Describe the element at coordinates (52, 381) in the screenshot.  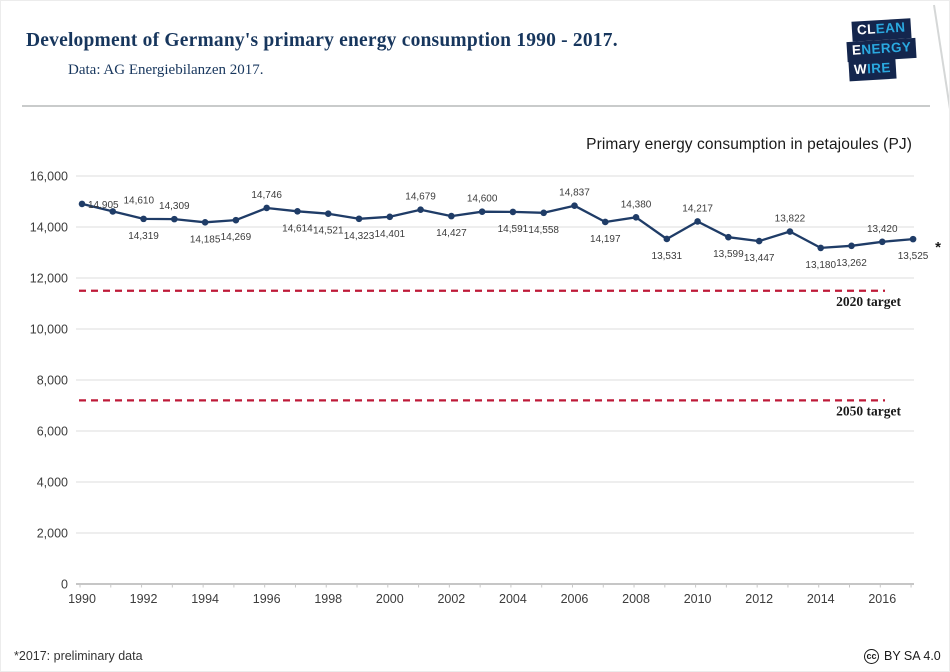
I see `y-axis-tick-label: 8,000` at that location.